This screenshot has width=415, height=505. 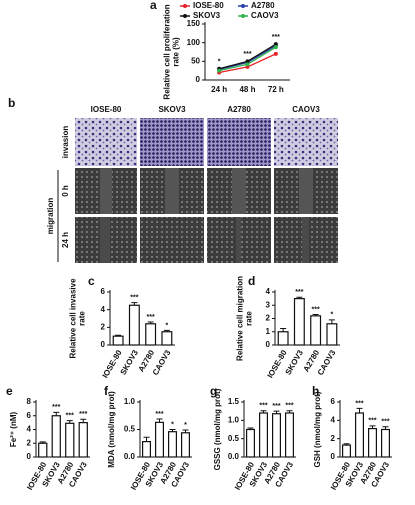 What do you see at coordinates (111, 429) in the screenshot?
I see `y-axis-label: MDA (nmol/mg prot)` at bounding box center [111, 429].